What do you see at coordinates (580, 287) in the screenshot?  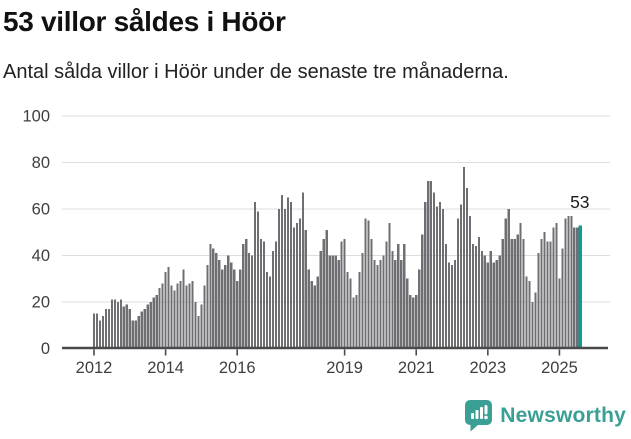 I see `bar-highlighted` at bounding box center [580, 287].